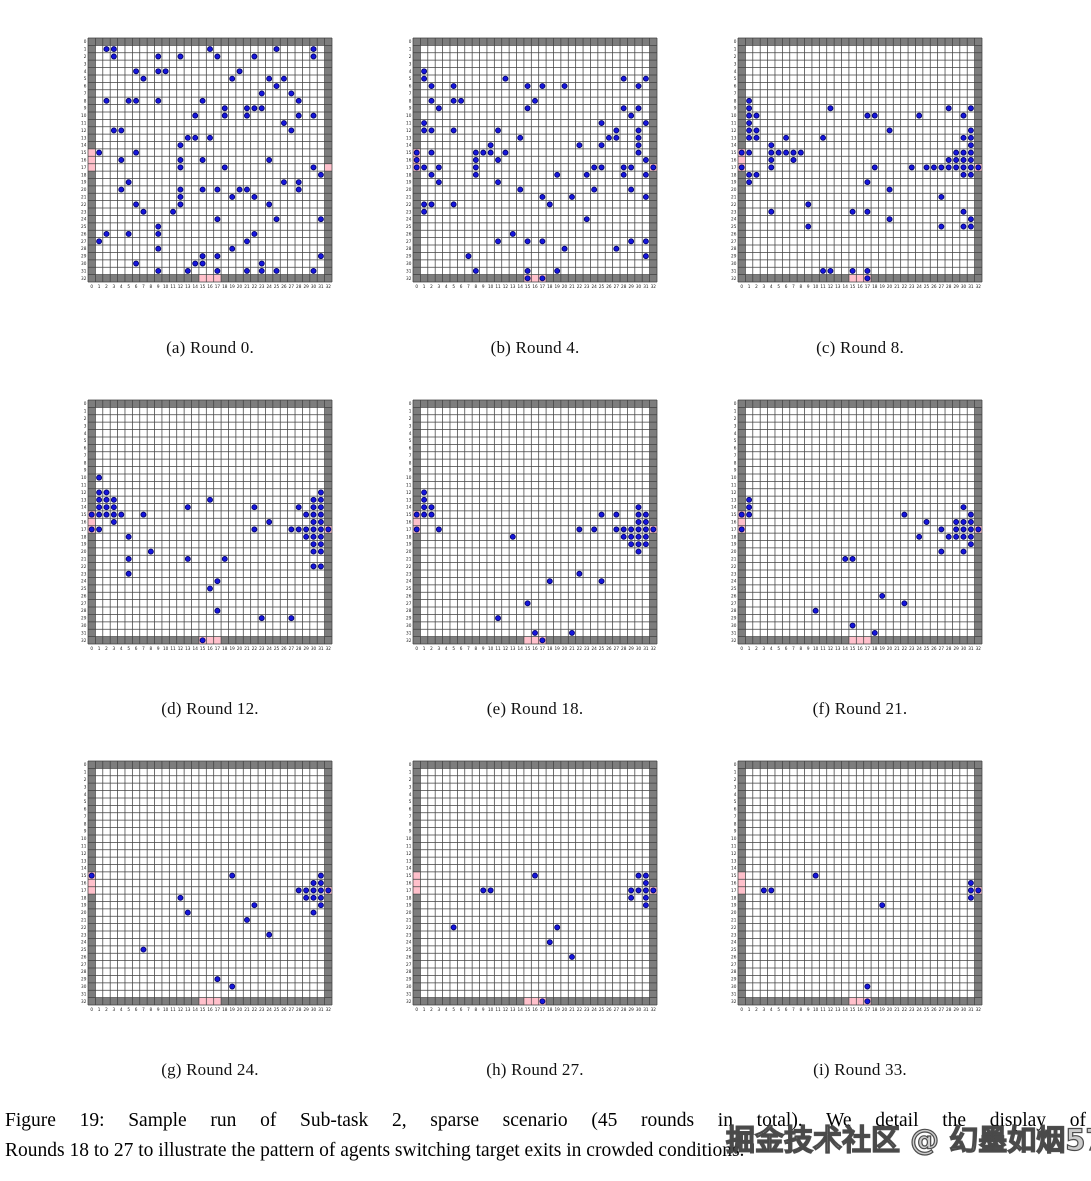  I want to click on y-tick-label: 25, so click(734, 949).